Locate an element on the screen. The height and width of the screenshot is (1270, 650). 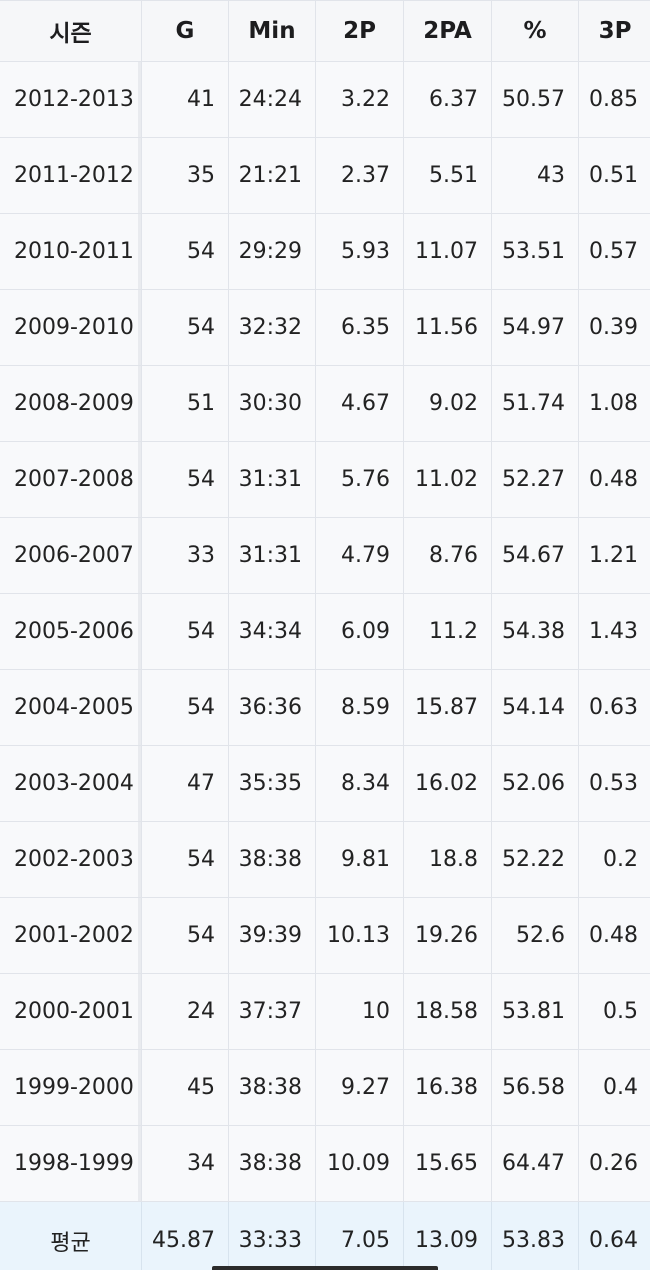
2pa-cell: 16.38 is located at coordinates (447, 1087).